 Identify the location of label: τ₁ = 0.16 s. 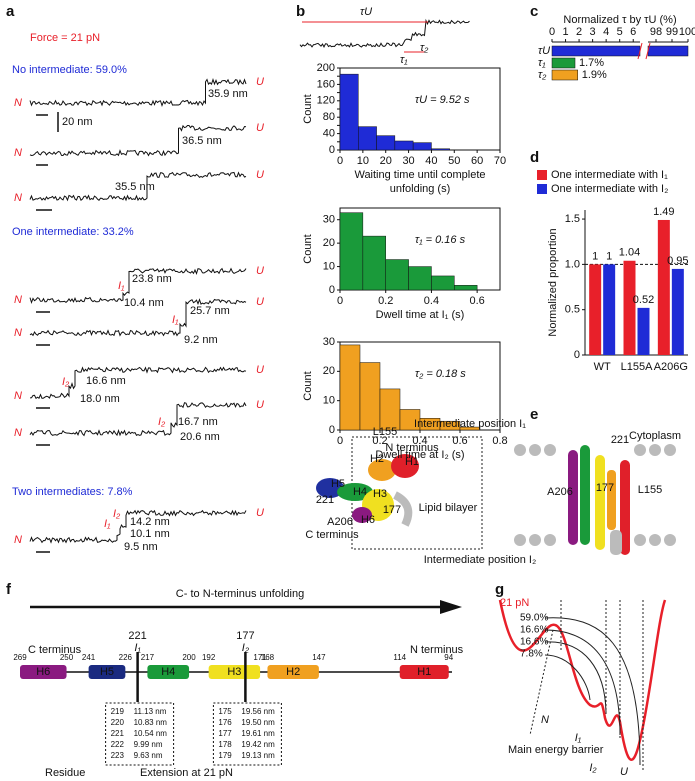
(440, 240).